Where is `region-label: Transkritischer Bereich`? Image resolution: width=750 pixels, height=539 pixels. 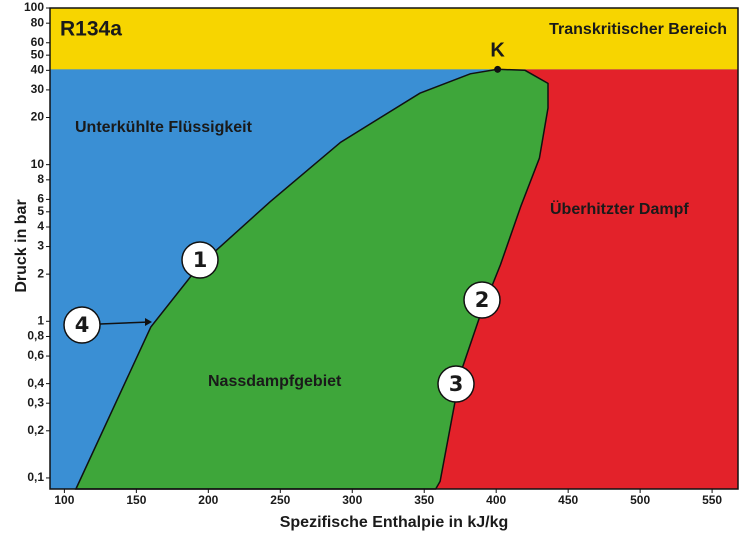 region-label: Transkritischer Bereich is located at coordinates (638, 29).